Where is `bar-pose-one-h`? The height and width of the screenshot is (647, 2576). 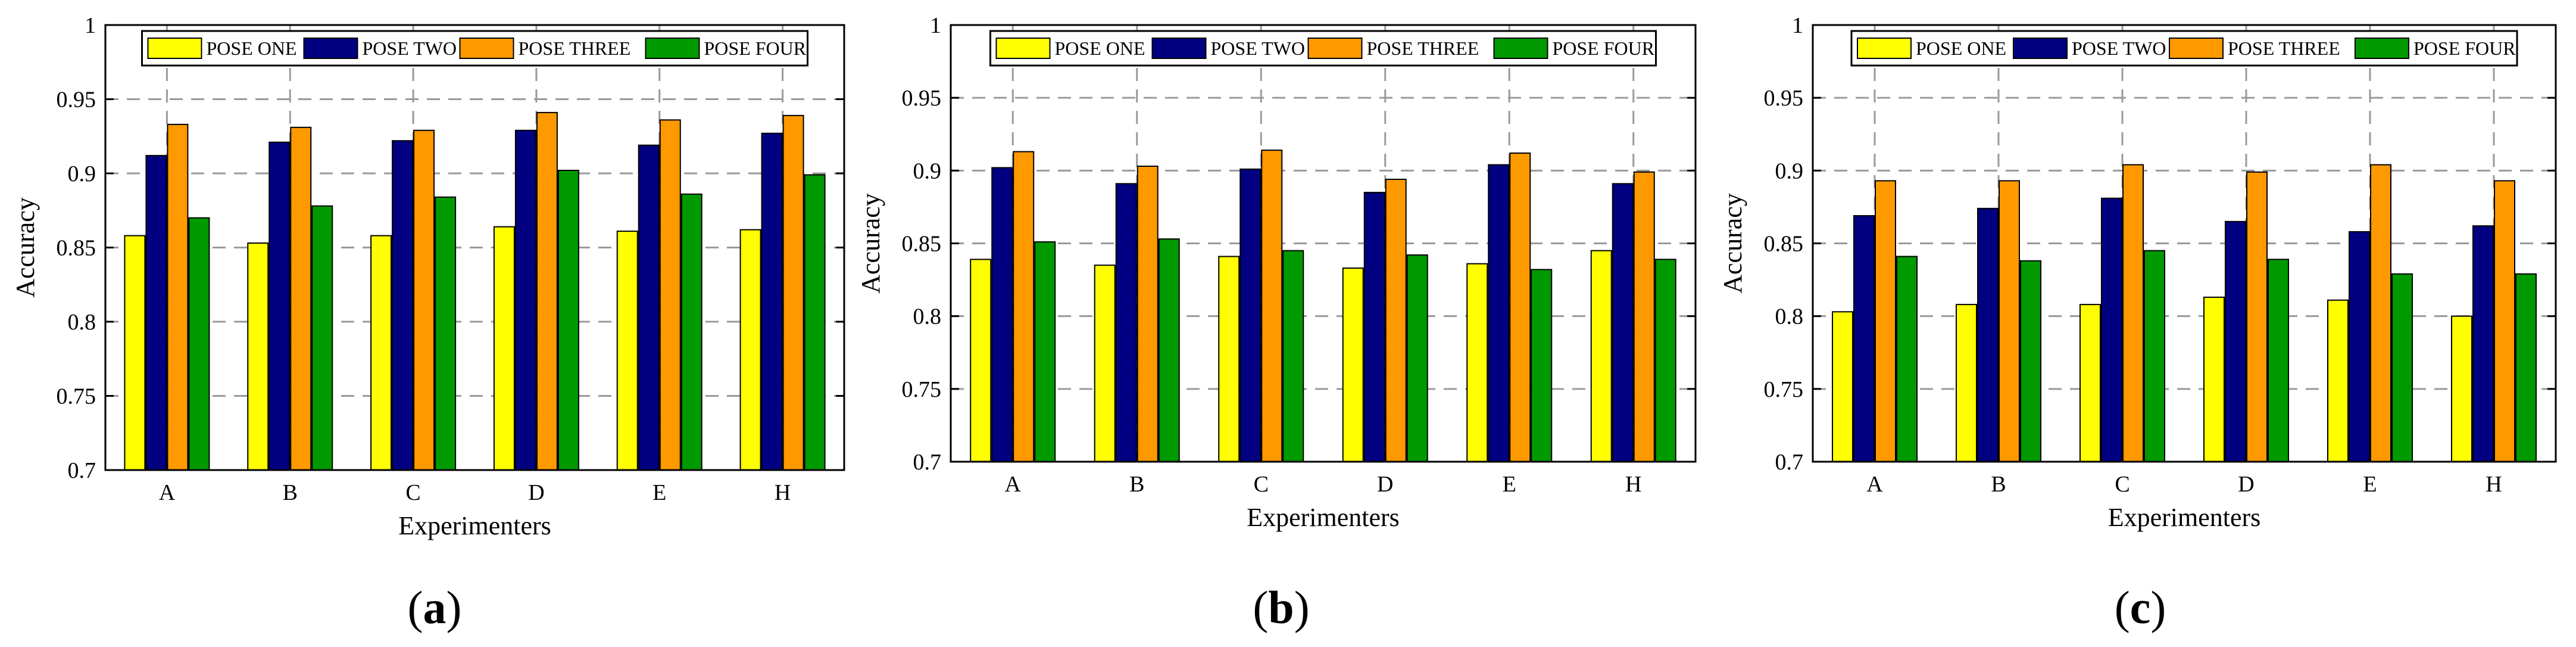
bar-pose-one-h is located at coordinates (1601, 356).